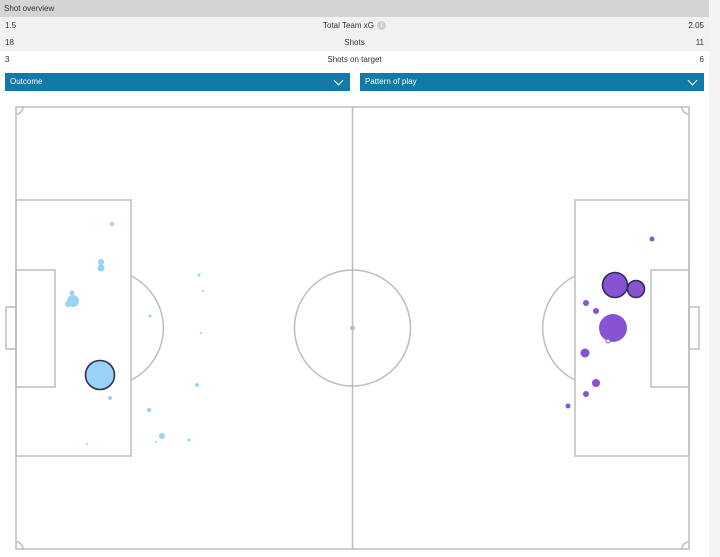 The image size is (720, 557). I want to click on home-shot-marker-goal, so click(100, 375).